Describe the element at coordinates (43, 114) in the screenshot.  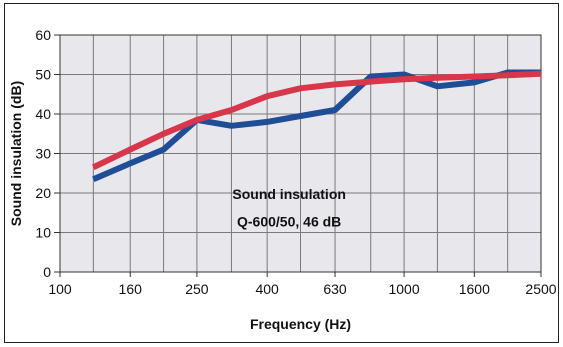
I see `y-tick-label: 40` at that location.